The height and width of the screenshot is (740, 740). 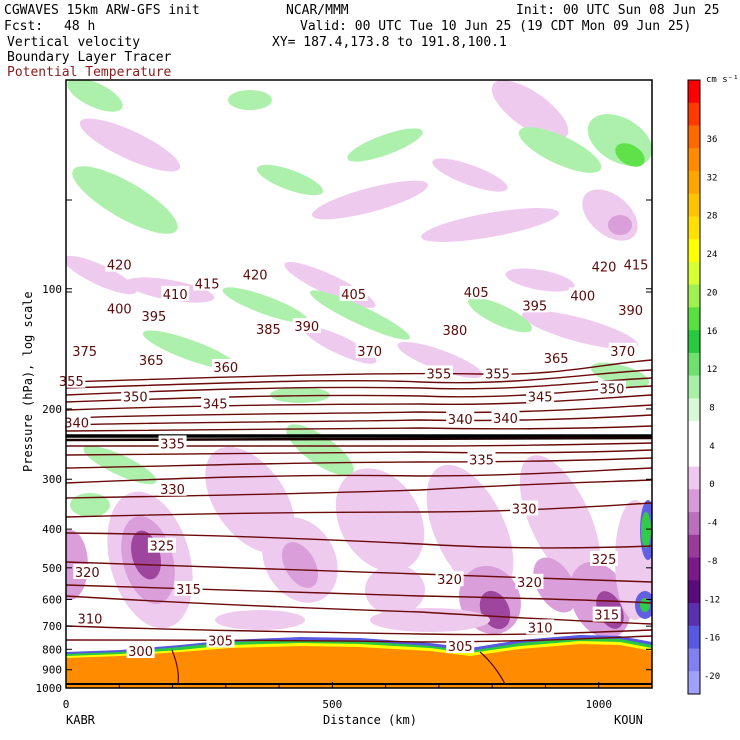 What do you see at coordinates (712, 140) in the screenshot?
I see `colorbar-tick-label: 36` at bounding box center [712, 140].